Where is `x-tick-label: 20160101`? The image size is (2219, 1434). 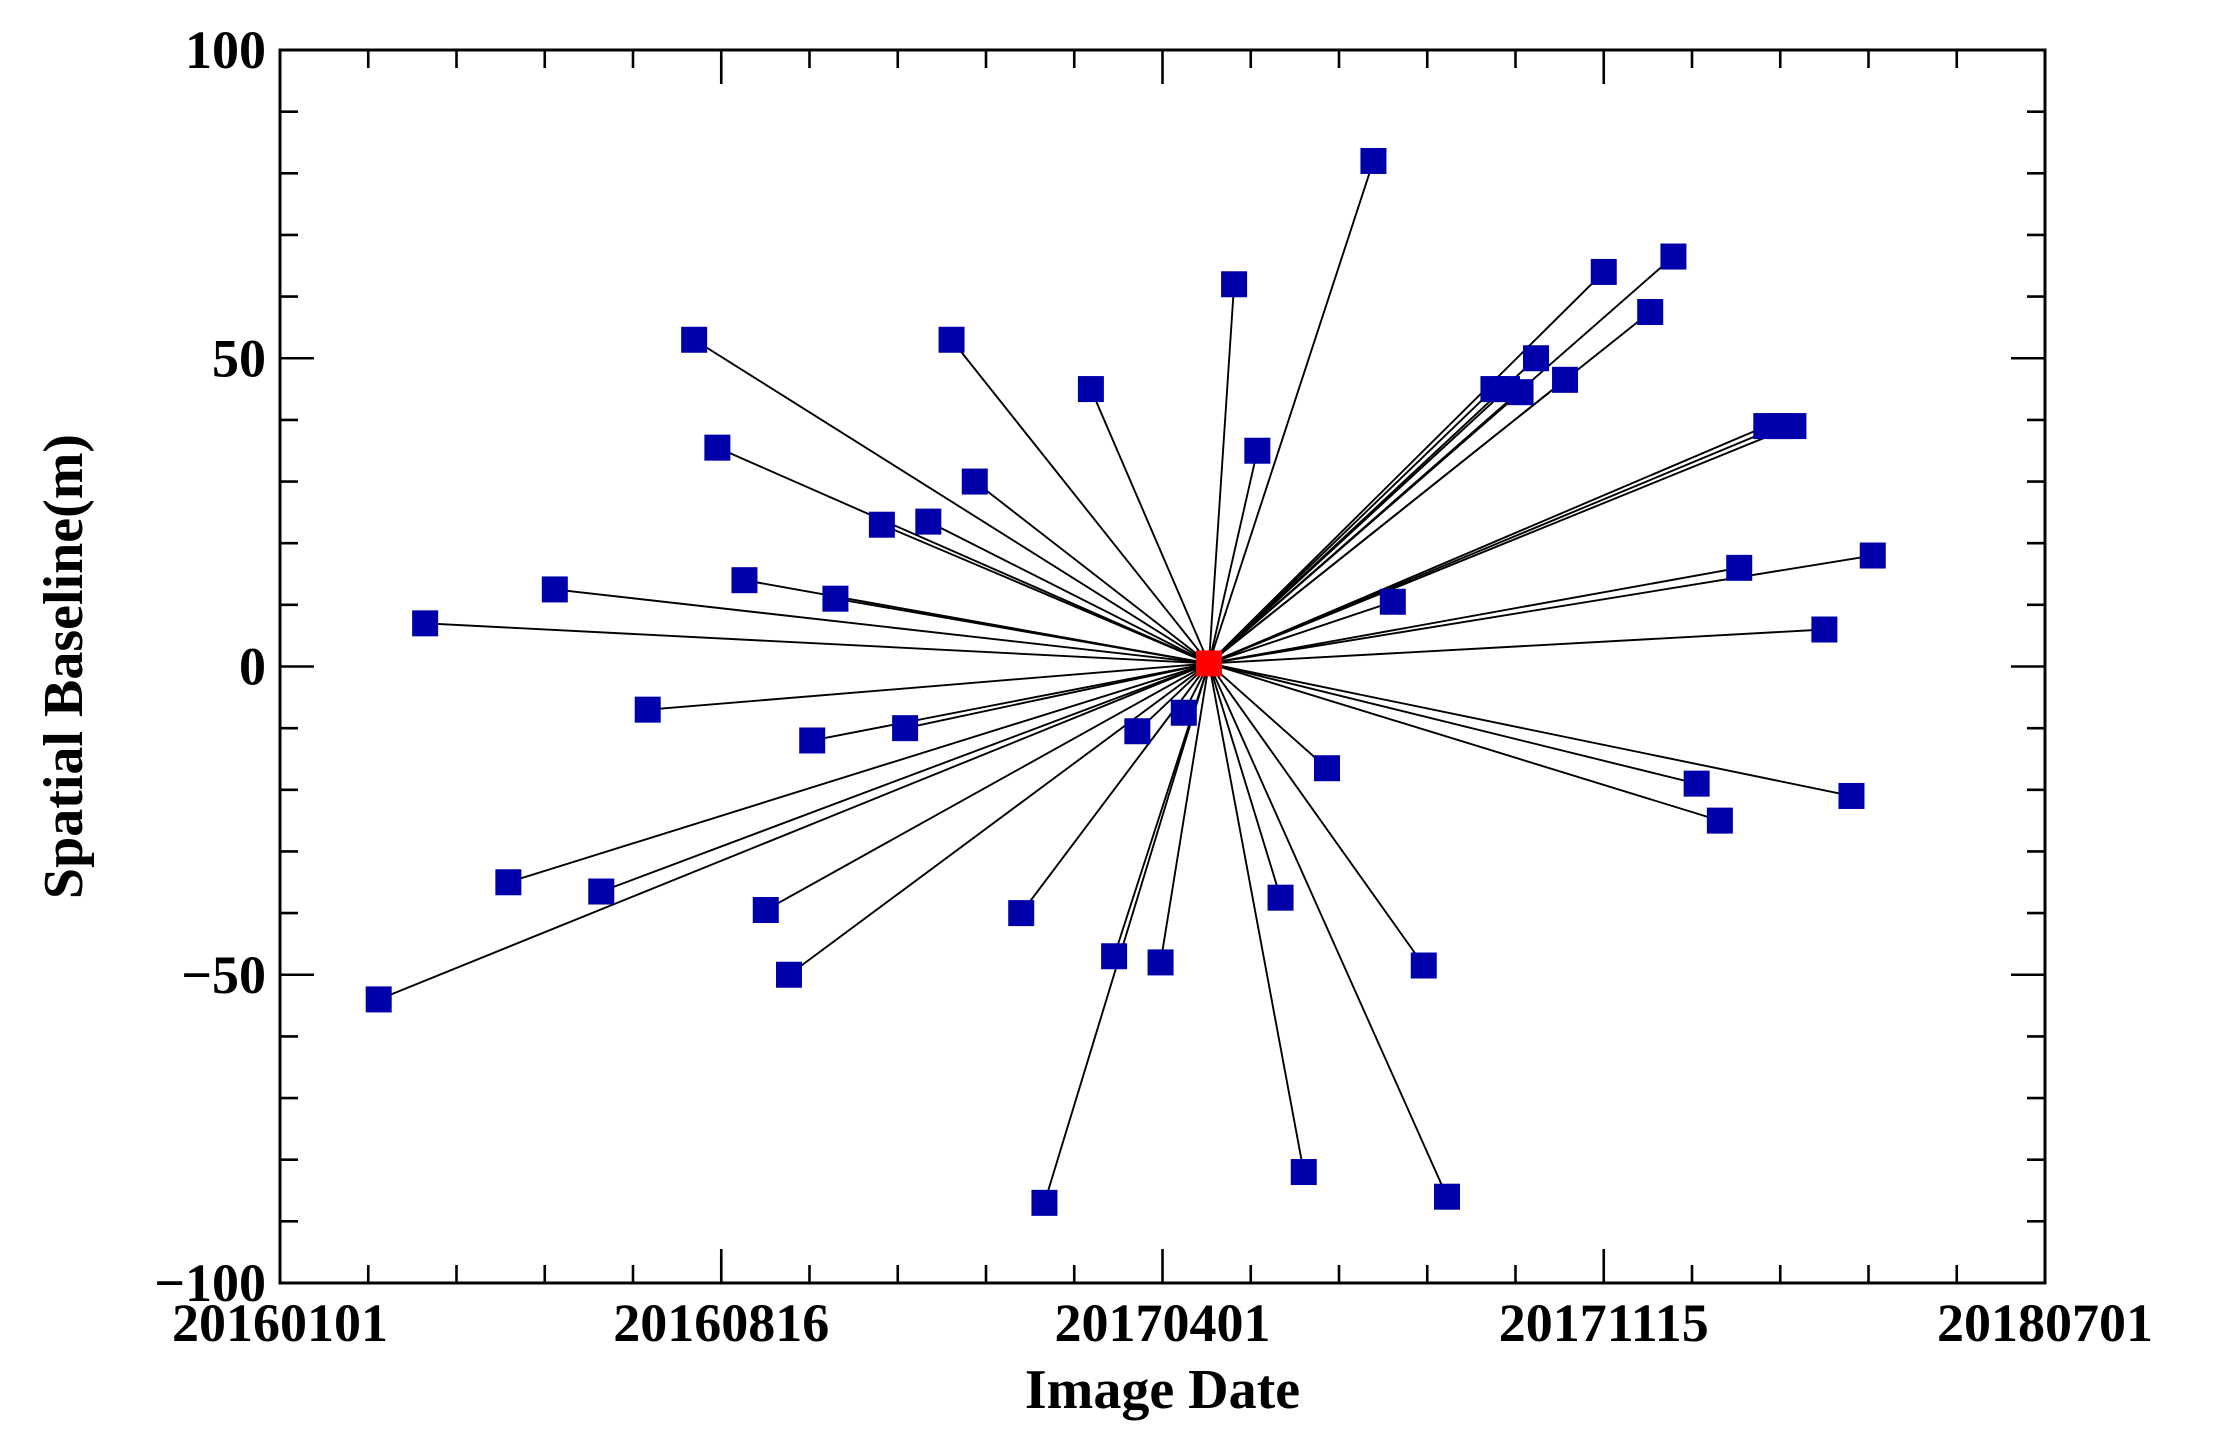
x-tick-label: 20160101 is located at coordinates (280, 1323).